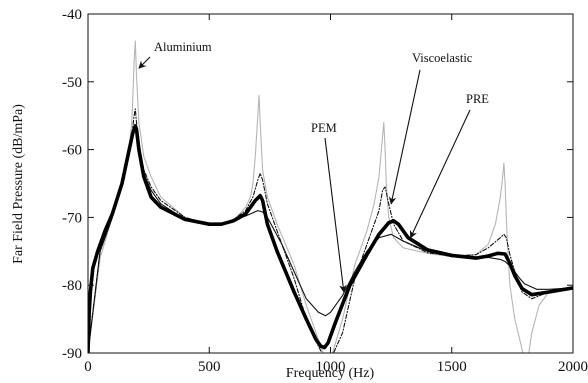  Describe the element at coordinates (209, 367) in the screenshot. I see `x-tick-label: 500` at that location.